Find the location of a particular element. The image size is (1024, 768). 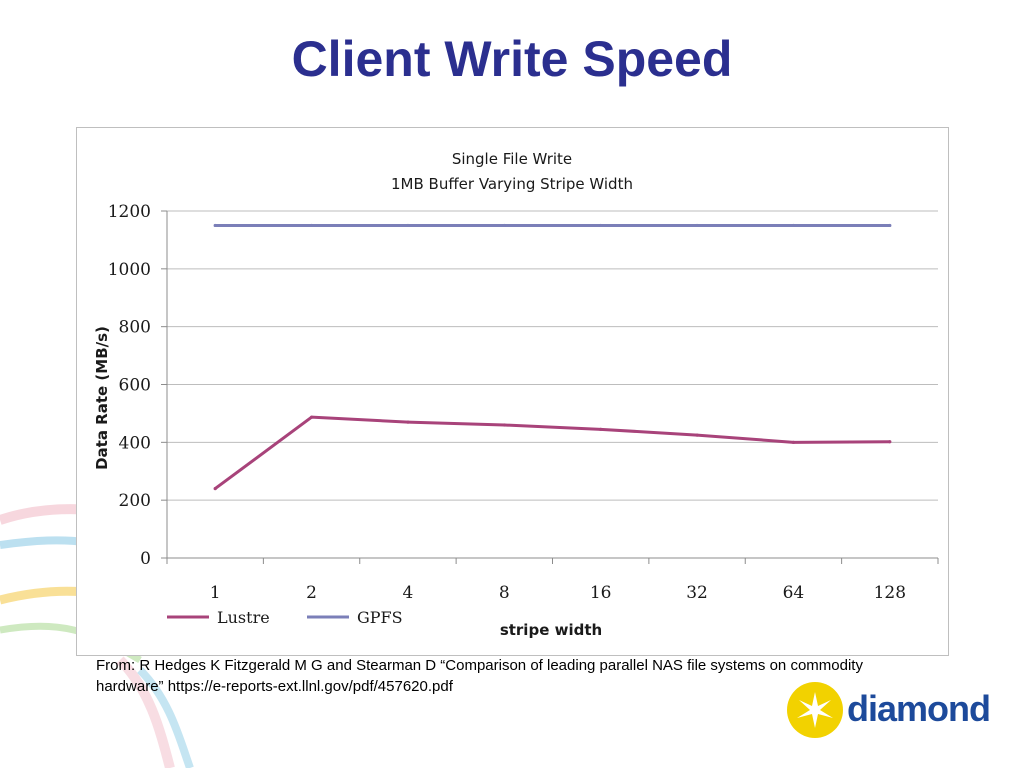

y-tick-label: 800 is located at coordinates (135, 328).